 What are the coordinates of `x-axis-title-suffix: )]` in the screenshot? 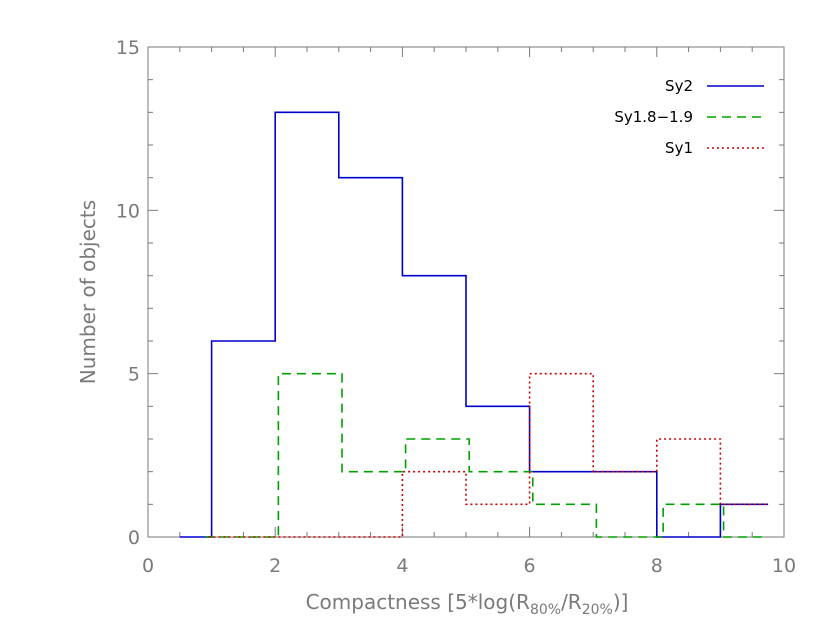 It's located at (621, 602).